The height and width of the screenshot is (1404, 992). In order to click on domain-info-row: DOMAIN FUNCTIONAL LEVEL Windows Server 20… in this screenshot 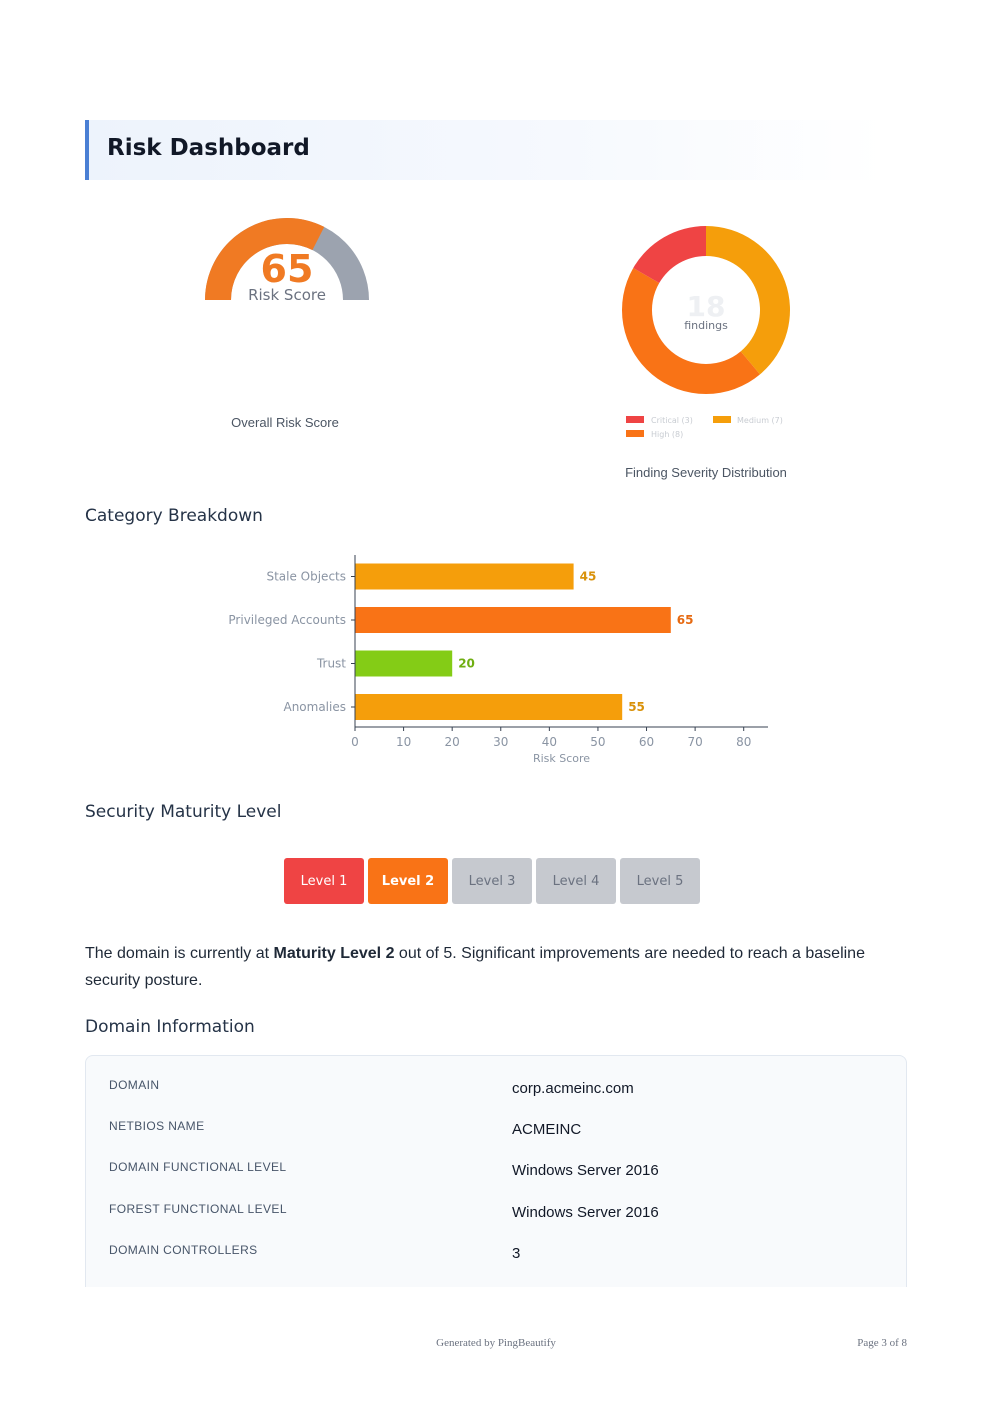, I will do `click(496, 1175)`.